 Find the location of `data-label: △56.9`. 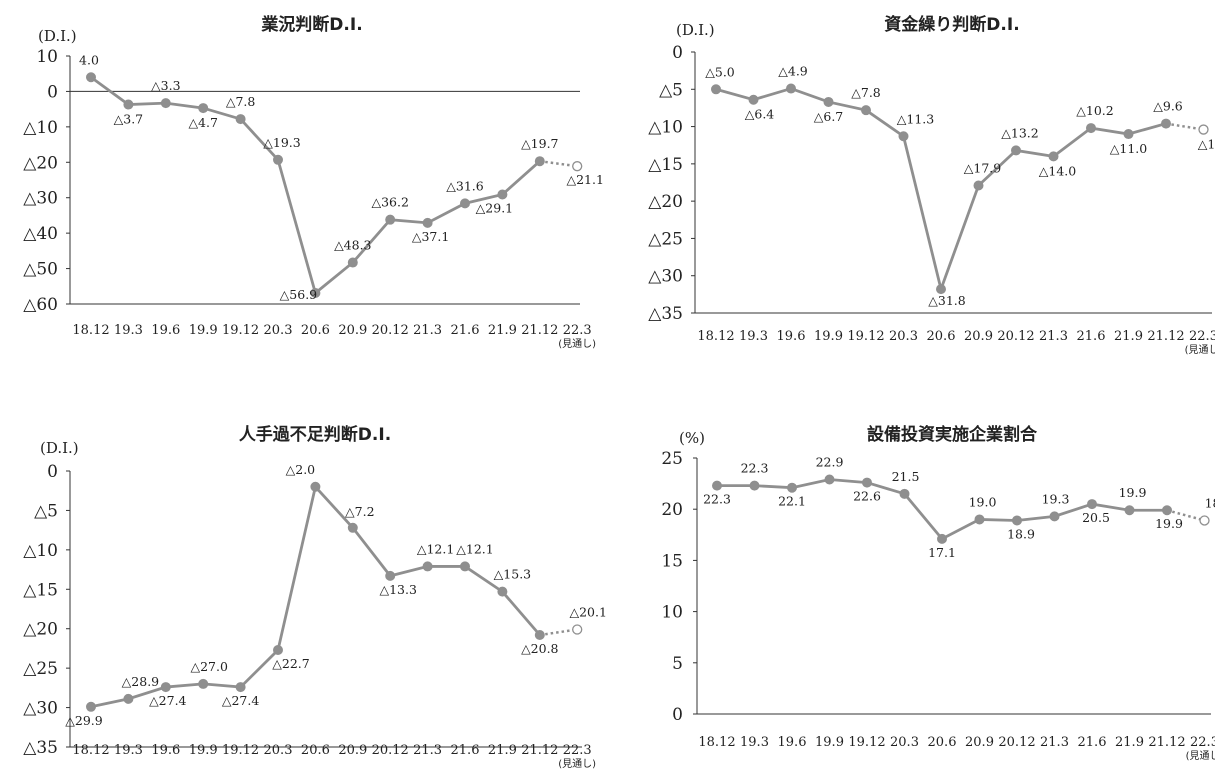

data-label: △56.9 is located at coordinates (298, 294).